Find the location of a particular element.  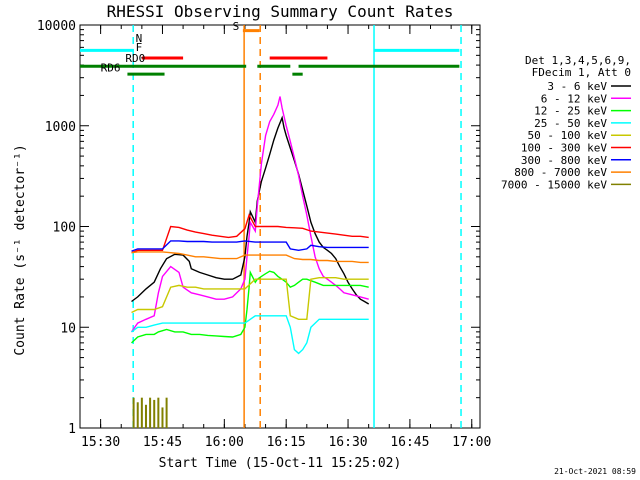

y-tick-label: 1 is located at coordinates (72, 429).